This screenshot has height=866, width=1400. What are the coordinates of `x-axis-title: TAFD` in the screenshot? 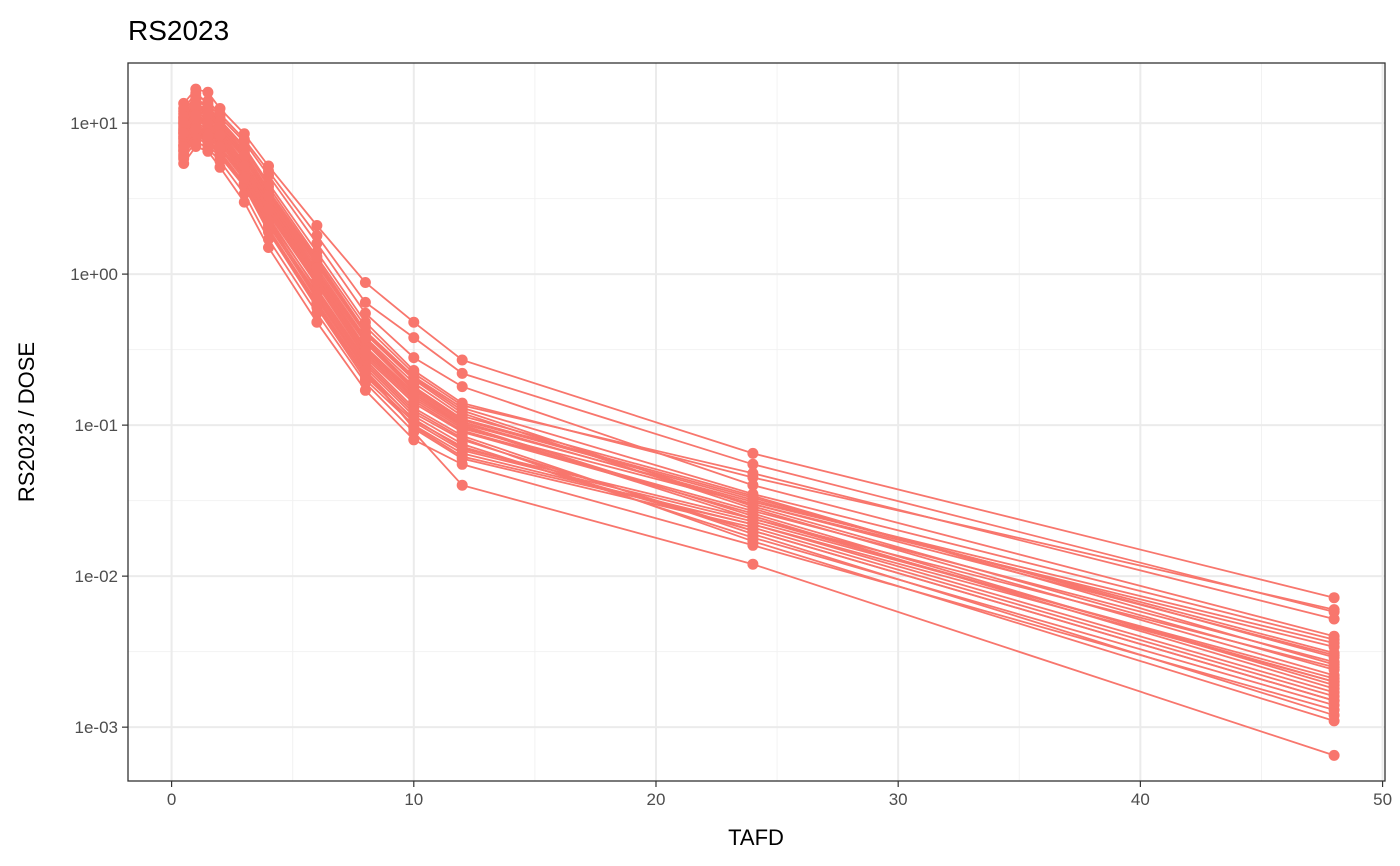 It's located at (756, 837).